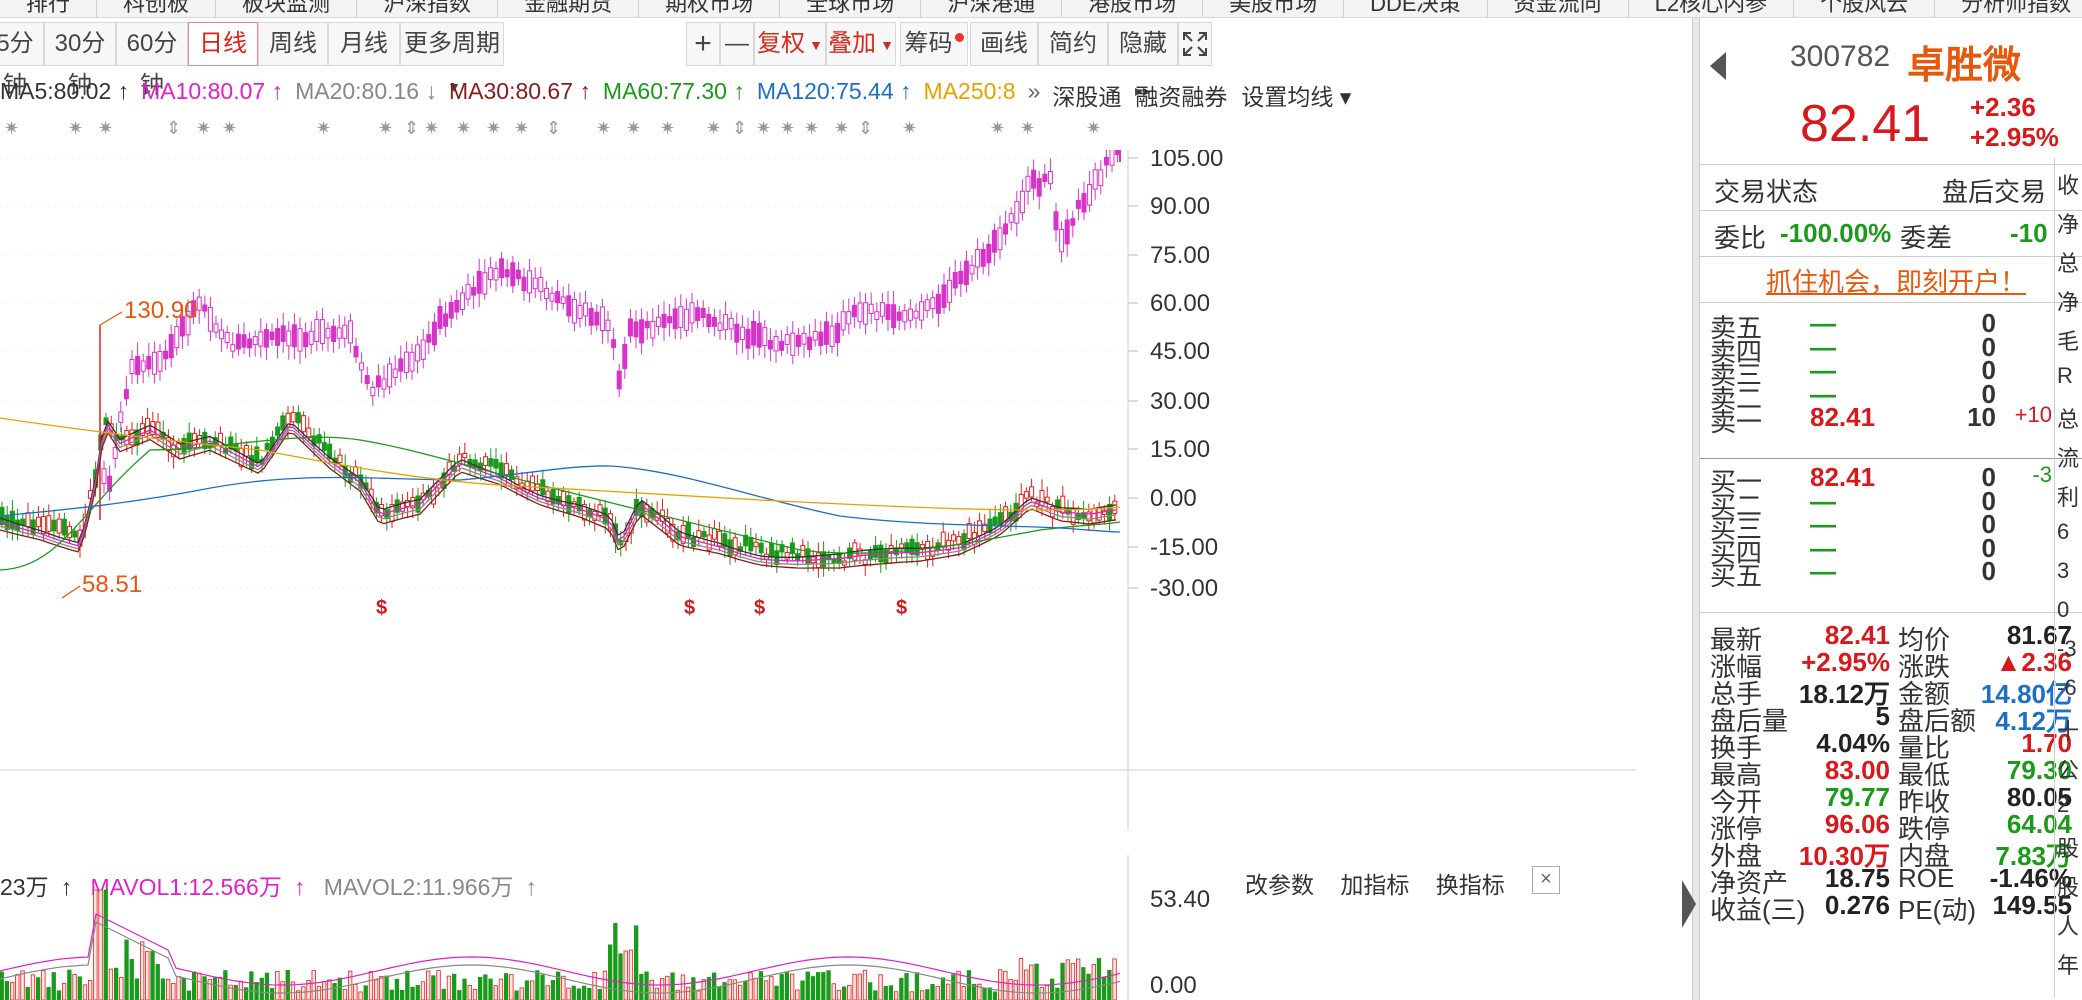  I want to click on market-nav-item: 板块监测, so click(287, 8).